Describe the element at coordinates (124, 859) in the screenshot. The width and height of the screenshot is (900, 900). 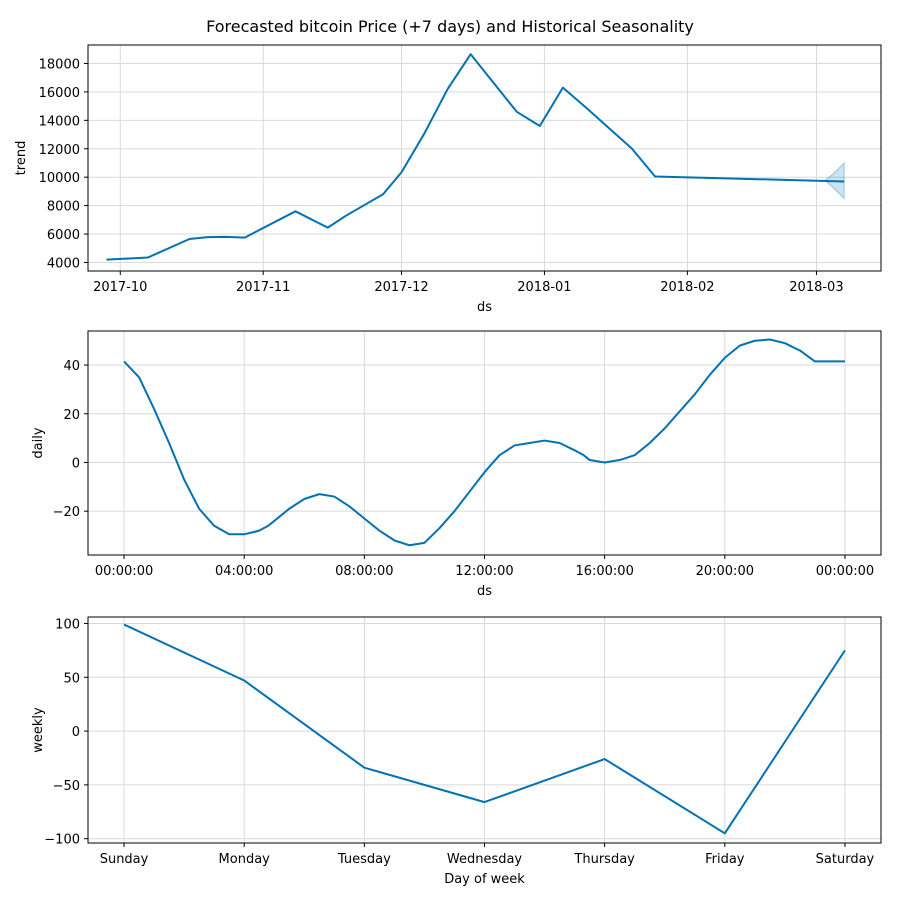
I see `x-tick-label: Sunday` at that location.